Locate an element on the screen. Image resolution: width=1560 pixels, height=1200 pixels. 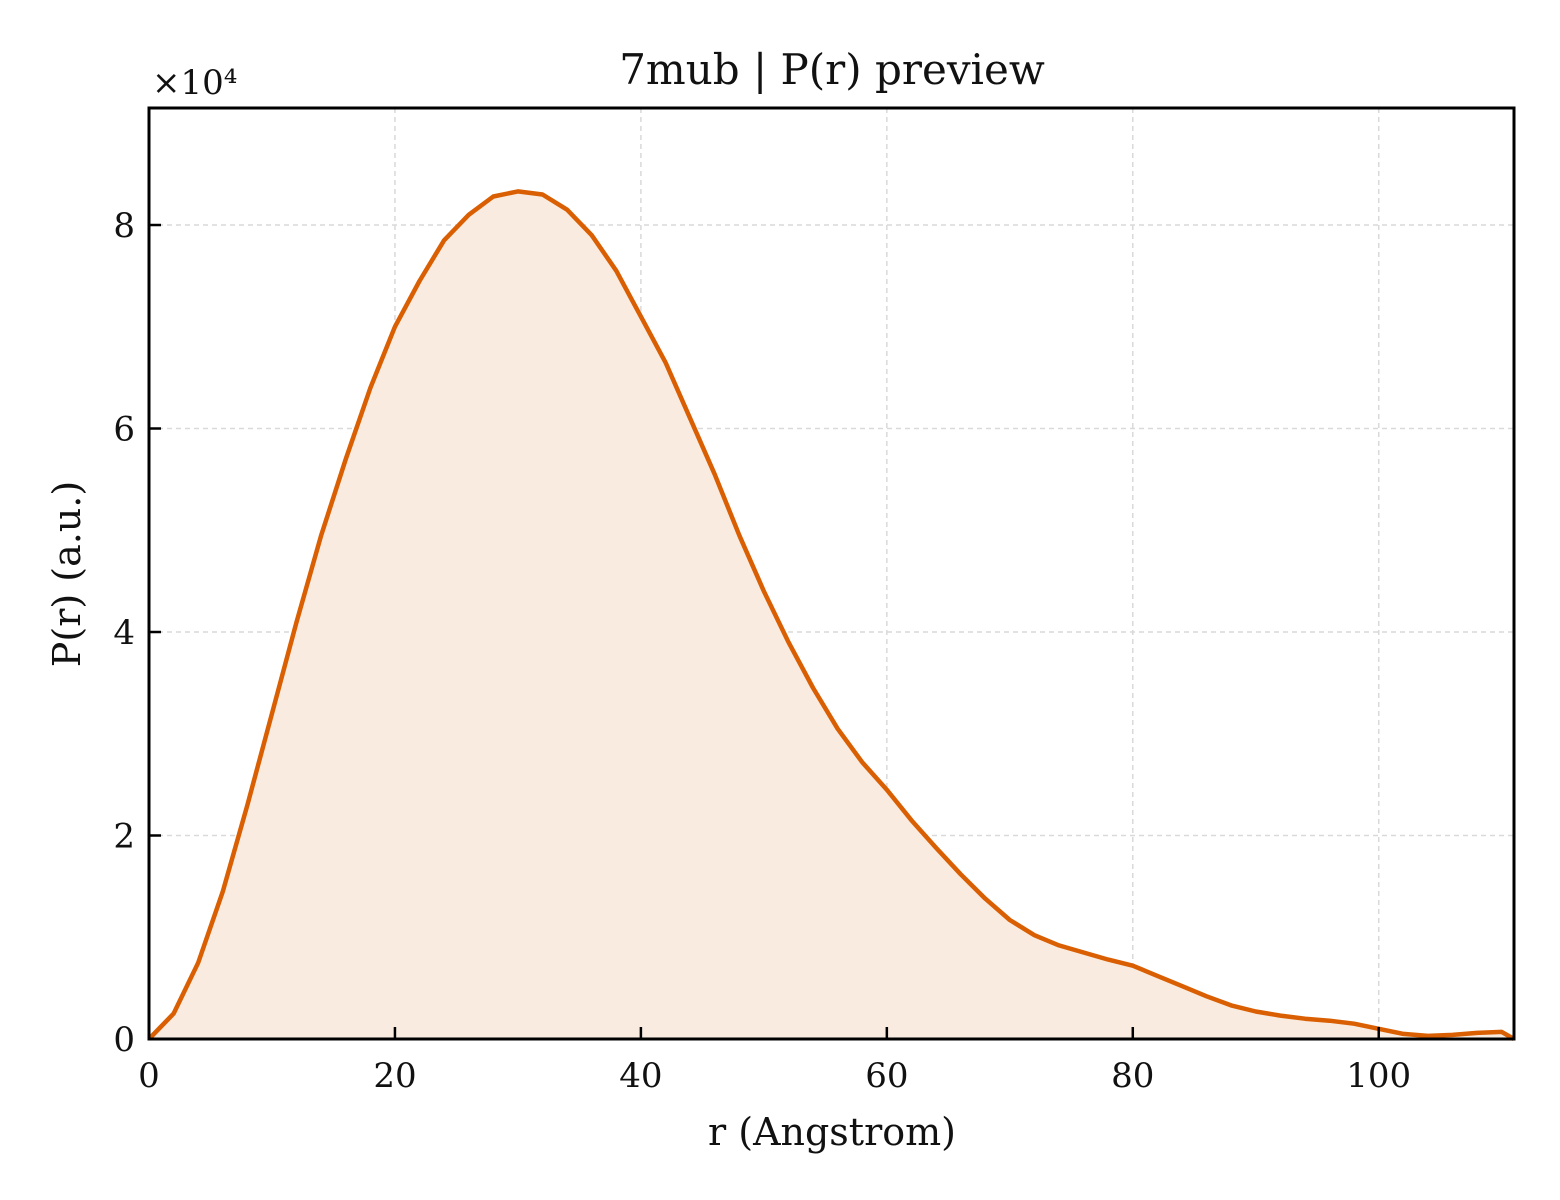
chart-title: 7mub | P(r) preview is located at coordinates (832, 69).